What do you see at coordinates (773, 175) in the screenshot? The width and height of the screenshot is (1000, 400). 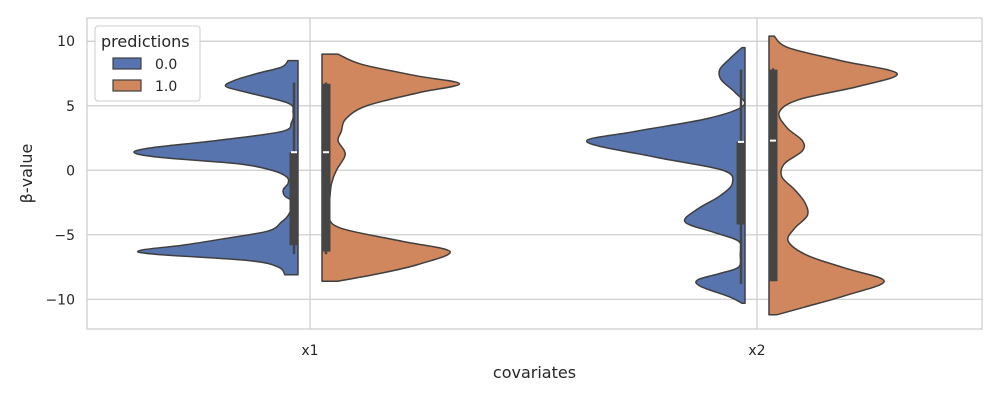 I see `iqr-box-1.0-x2` at bounding box center [773, 175].